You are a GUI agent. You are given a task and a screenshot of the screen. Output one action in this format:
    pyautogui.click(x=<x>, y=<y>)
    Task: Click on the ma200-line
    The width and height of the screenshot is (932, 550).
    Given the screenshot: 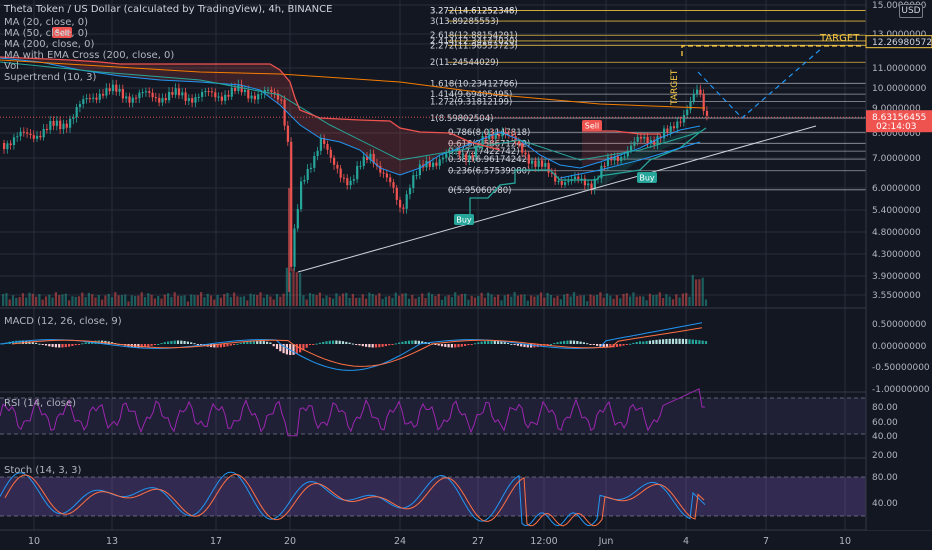 What is the action you would take?
    pyautogui.click(x=353, y=84)
    